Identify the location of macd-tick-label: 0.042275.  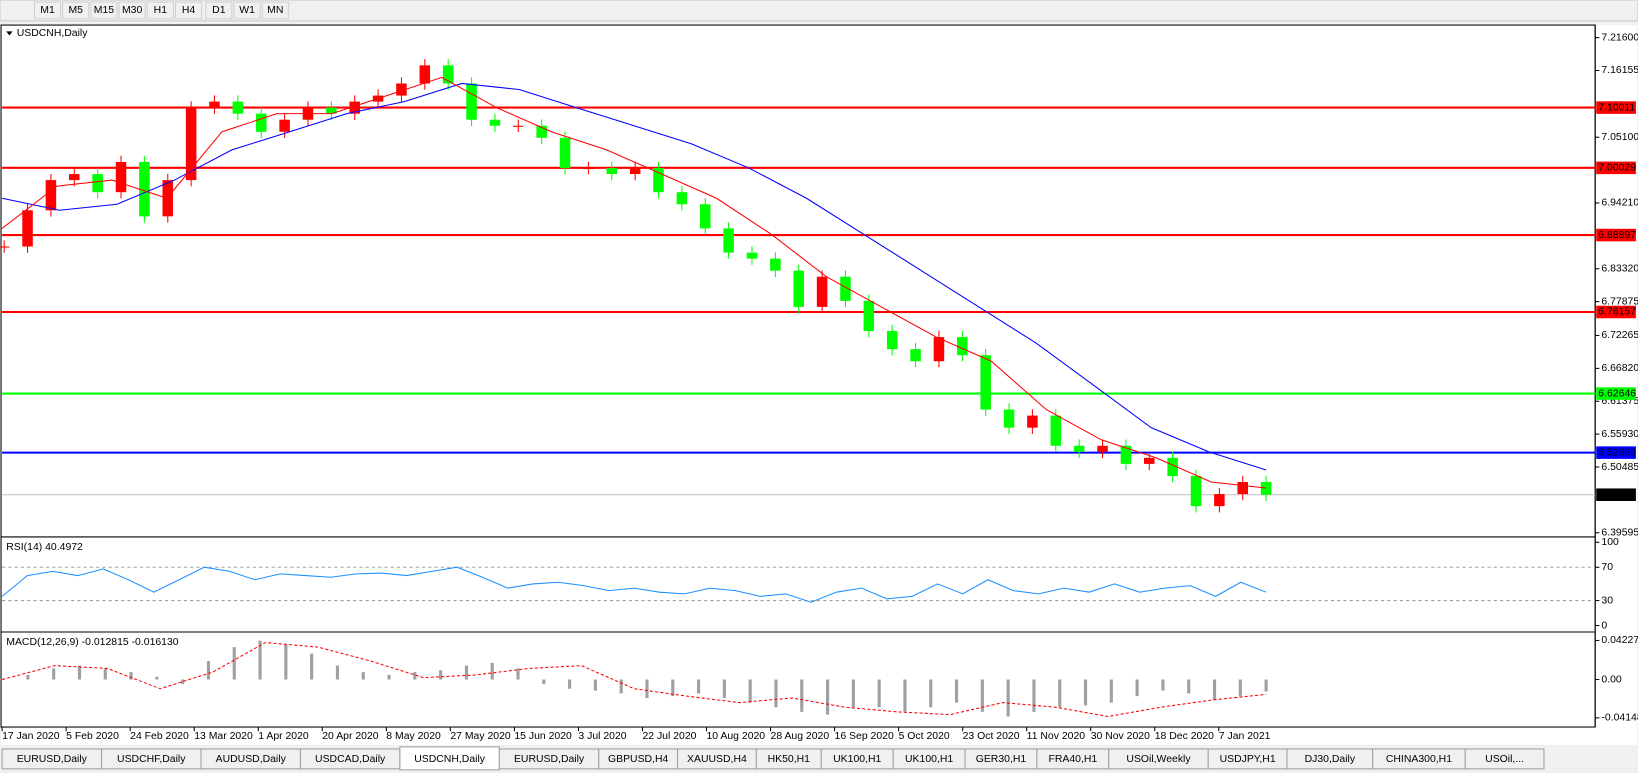
(1619, 640).